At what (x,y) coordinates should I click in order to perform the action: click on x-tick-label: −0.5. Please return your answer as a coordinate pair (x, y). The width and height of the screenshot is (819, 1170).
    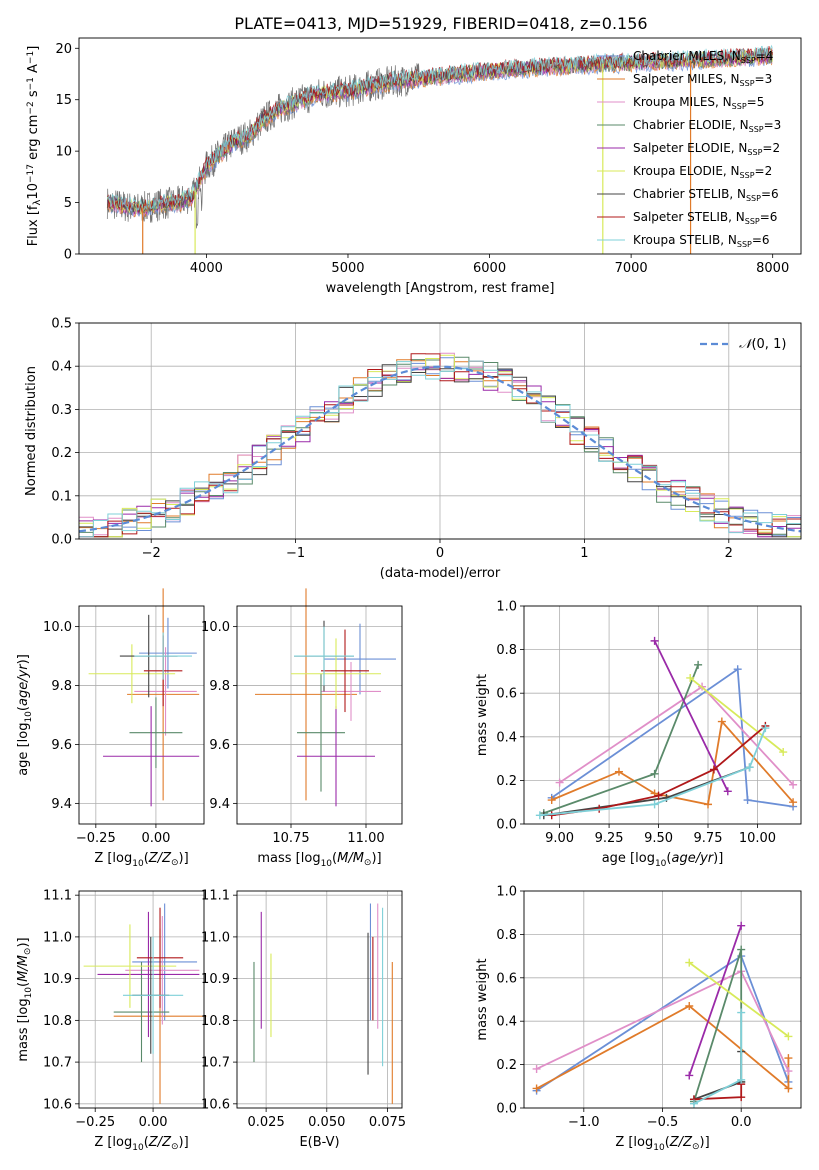
    Looking at the image, I should click on (663, 1122).